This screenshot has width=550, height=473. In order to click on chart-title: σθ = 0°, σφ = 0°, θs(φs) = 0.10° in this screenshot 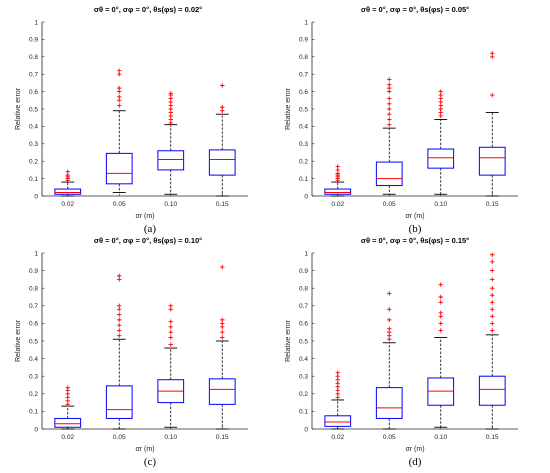, I will do `click(148, 240)`.